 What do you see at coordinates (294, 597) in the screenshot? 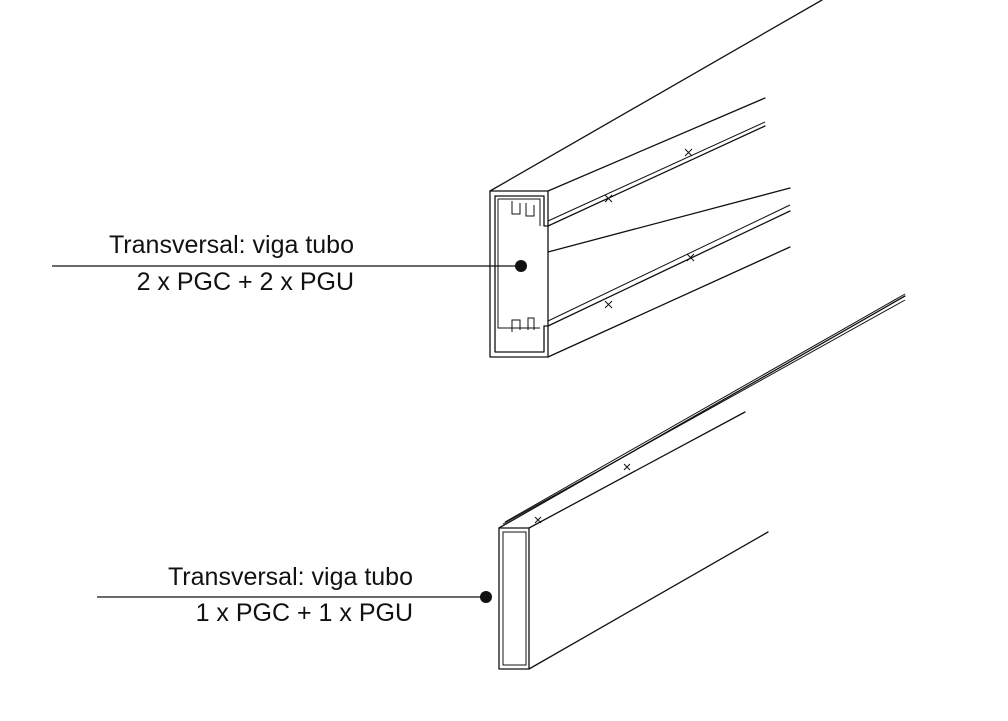
I see `leader-lower` at bounding box center [294, 597].